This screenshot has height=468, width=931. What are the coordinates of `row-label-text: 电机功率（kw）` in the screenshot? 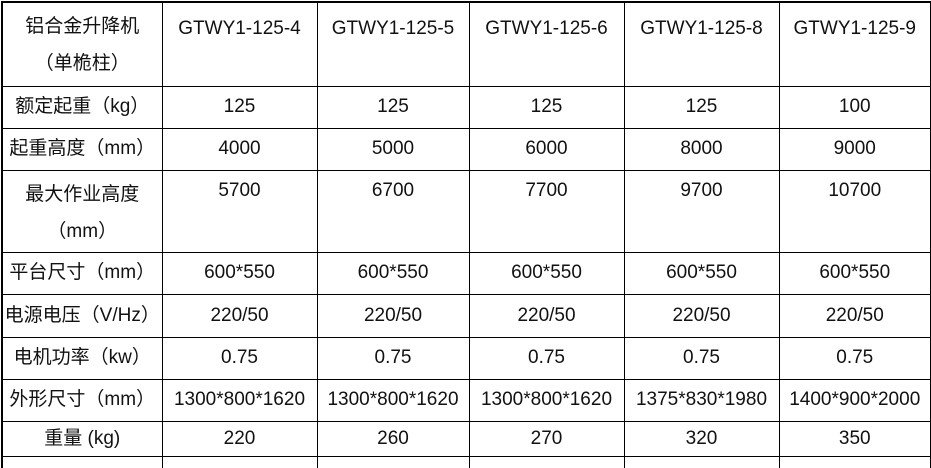 It's located at (82, 357).